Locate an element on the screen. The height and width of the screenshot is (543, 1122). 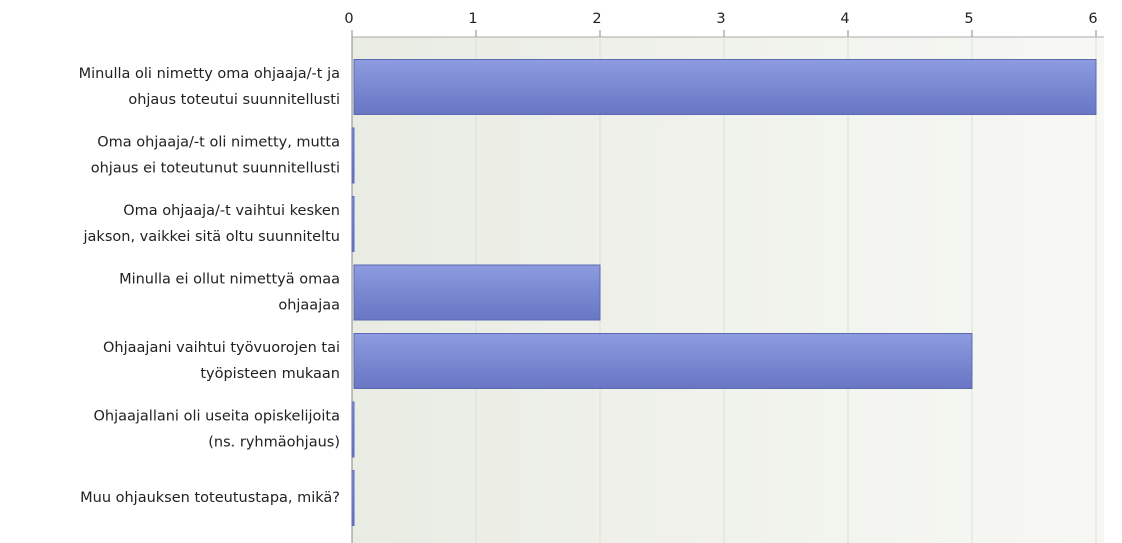
y-tick-label: Ohjaajani vaihtui työvuorojen tai is located at coordinates (221, 348).